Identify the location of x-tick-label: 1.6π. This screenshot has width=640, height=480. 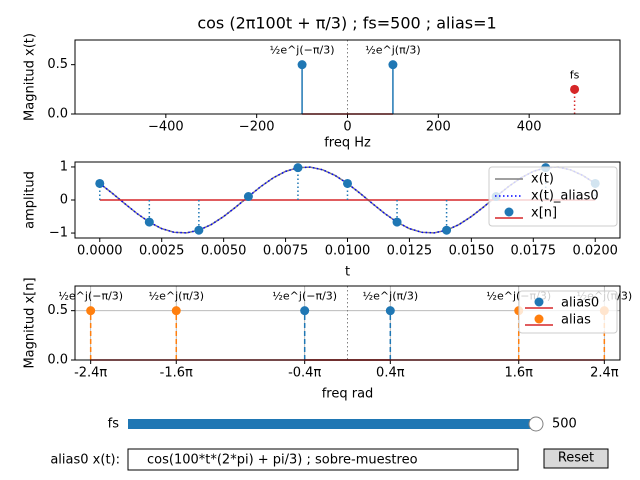
(518, 373).